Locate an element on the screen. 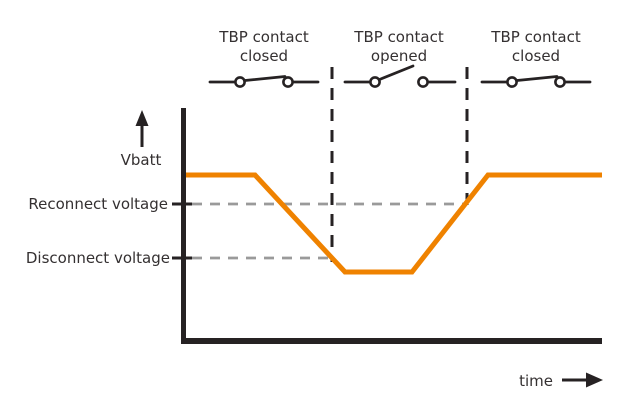  phase-boundaries is located at coordinates (399, 164).